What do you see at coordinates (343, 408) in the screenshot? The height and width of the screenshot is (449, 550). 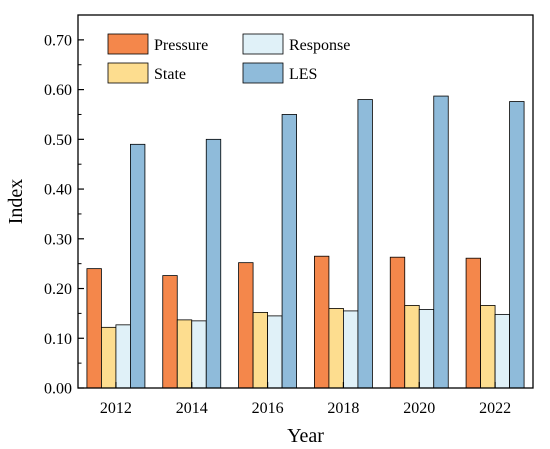 I see `x-tick-label: 2018` at bounding box center [343, 408].